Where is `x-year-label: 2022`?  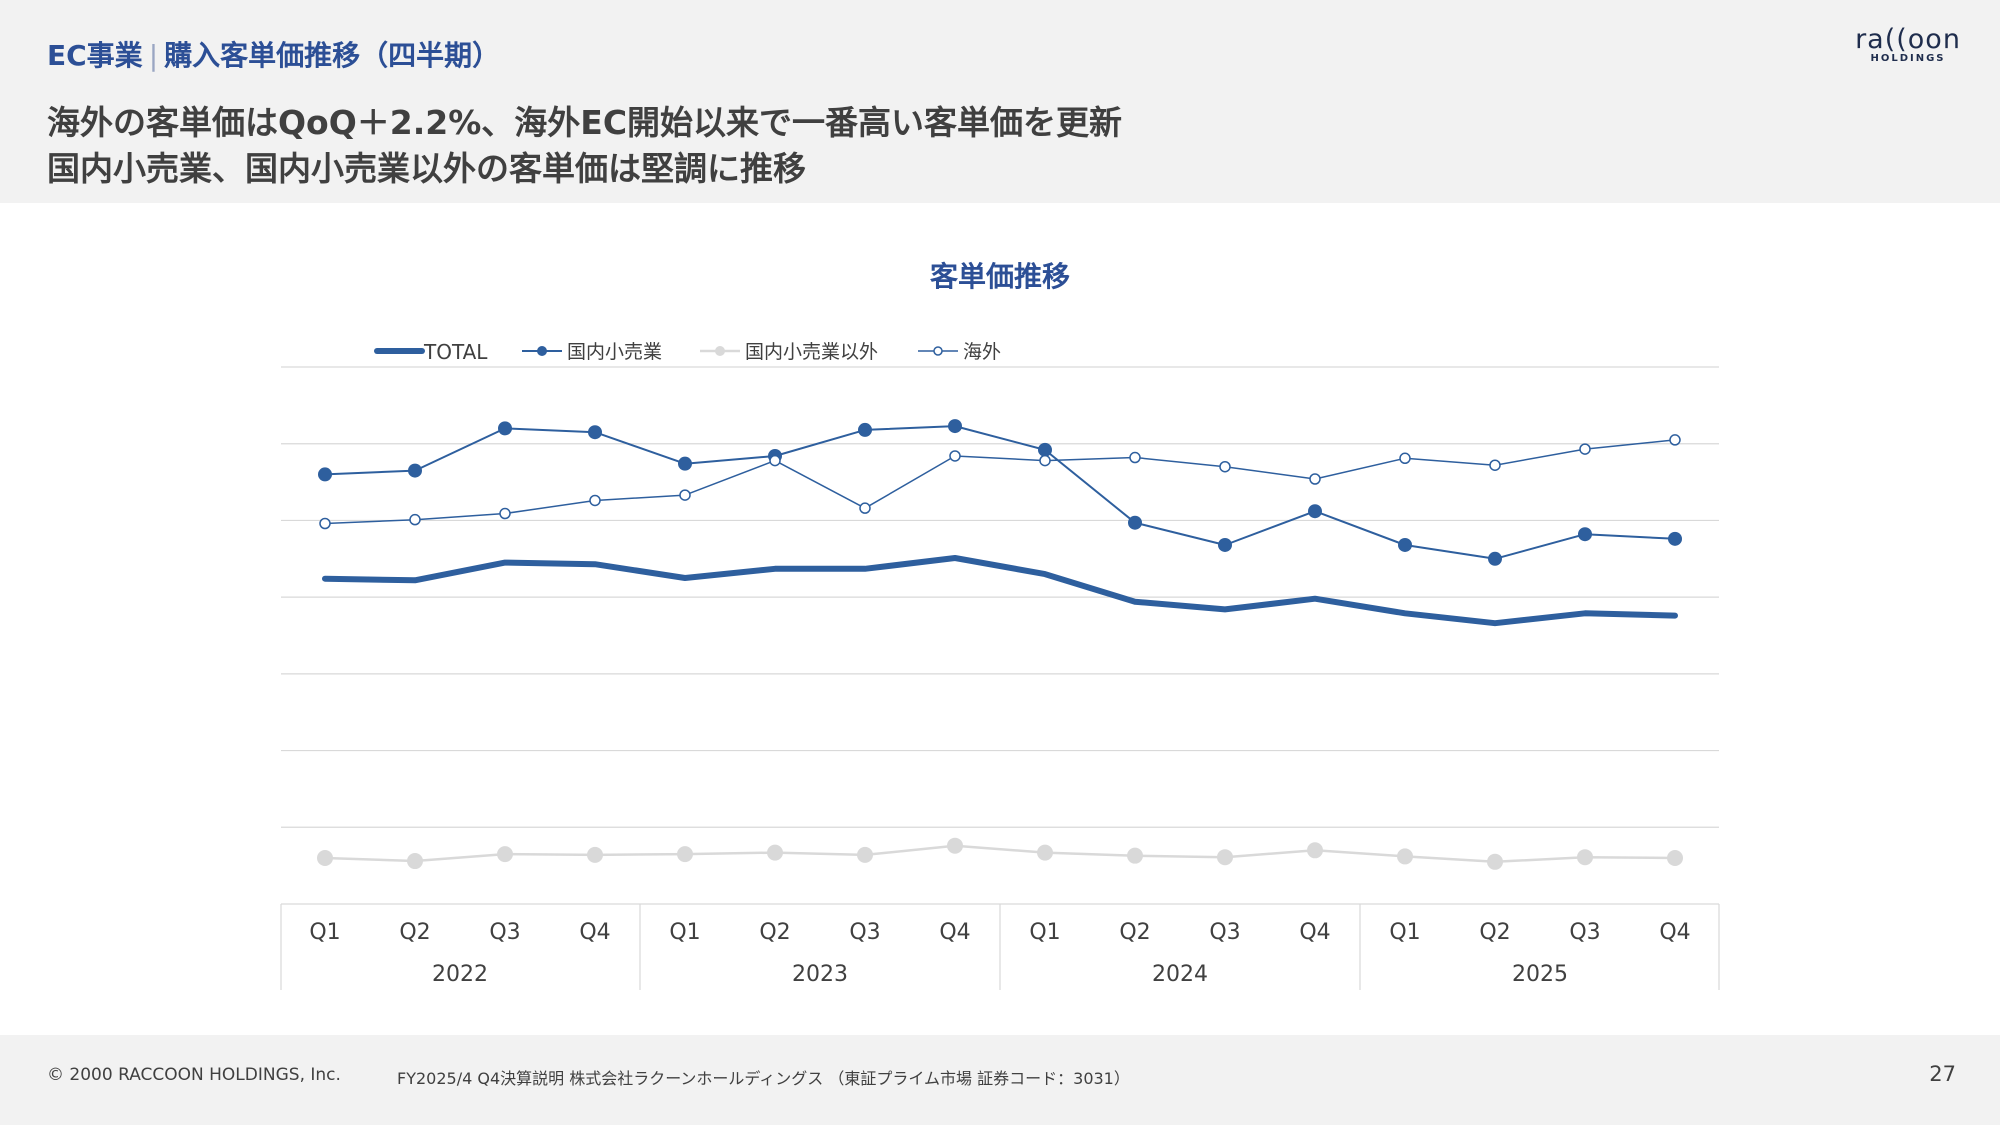 x-year-label: 2022 is located at coordinates (460, 974).